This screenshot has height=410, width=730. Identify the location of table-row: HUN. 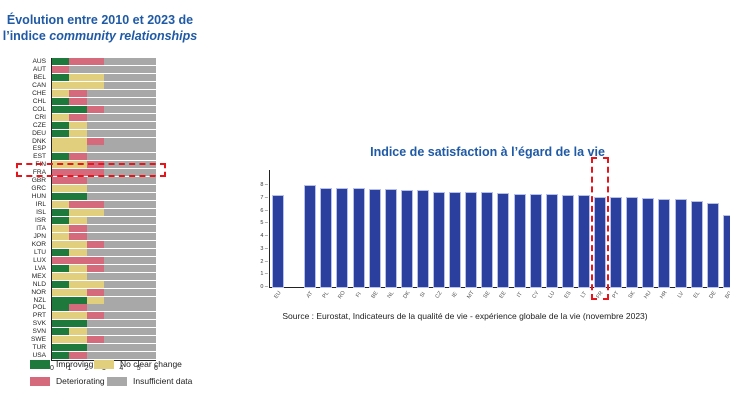
(103, 197).